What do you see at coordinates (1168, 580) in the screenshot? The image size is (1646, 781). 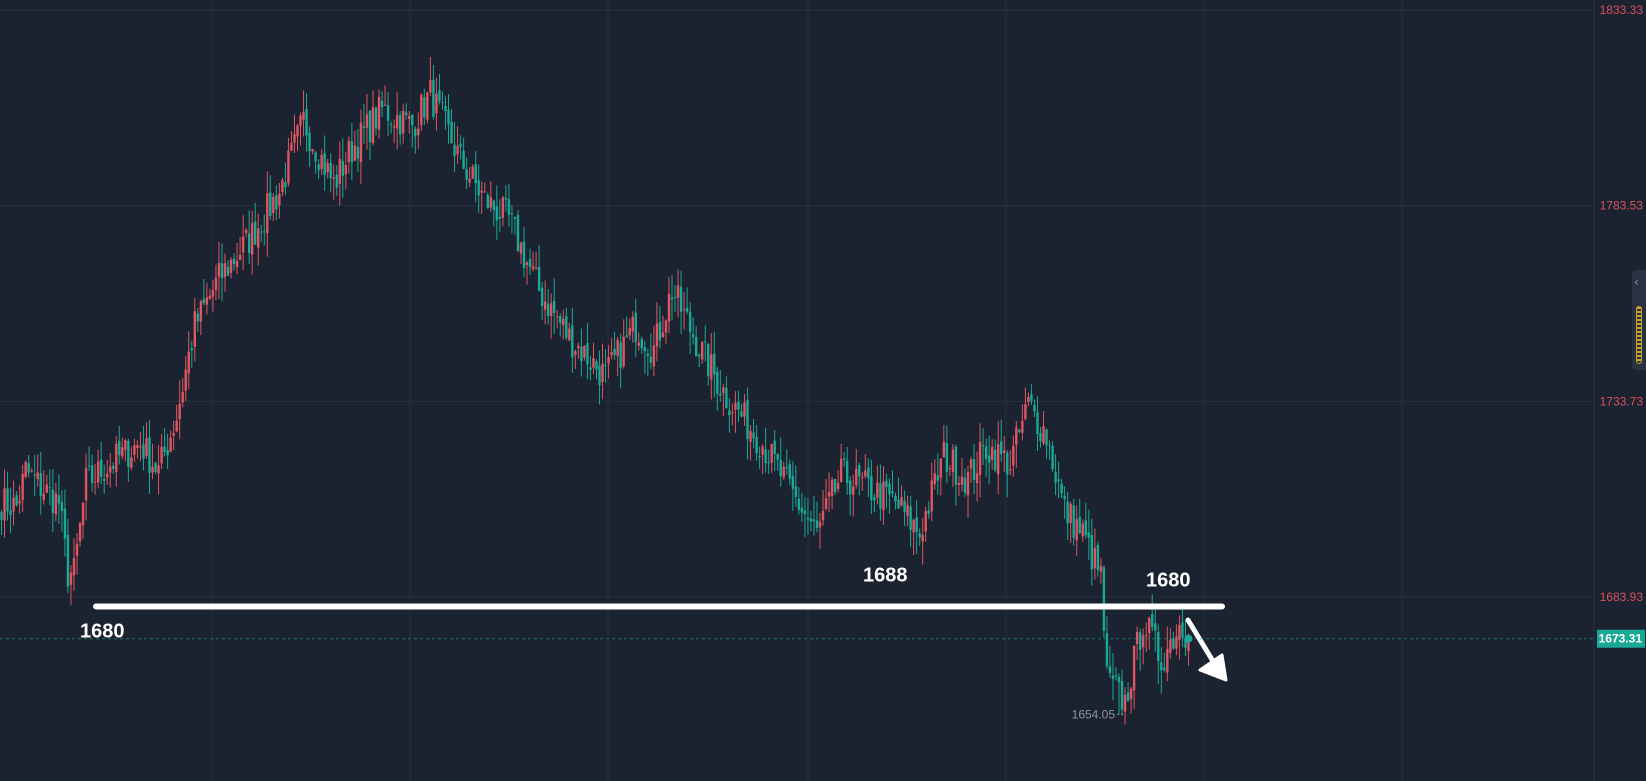 I see `annotation-label: 1680` at bounding box center [1168, 580].